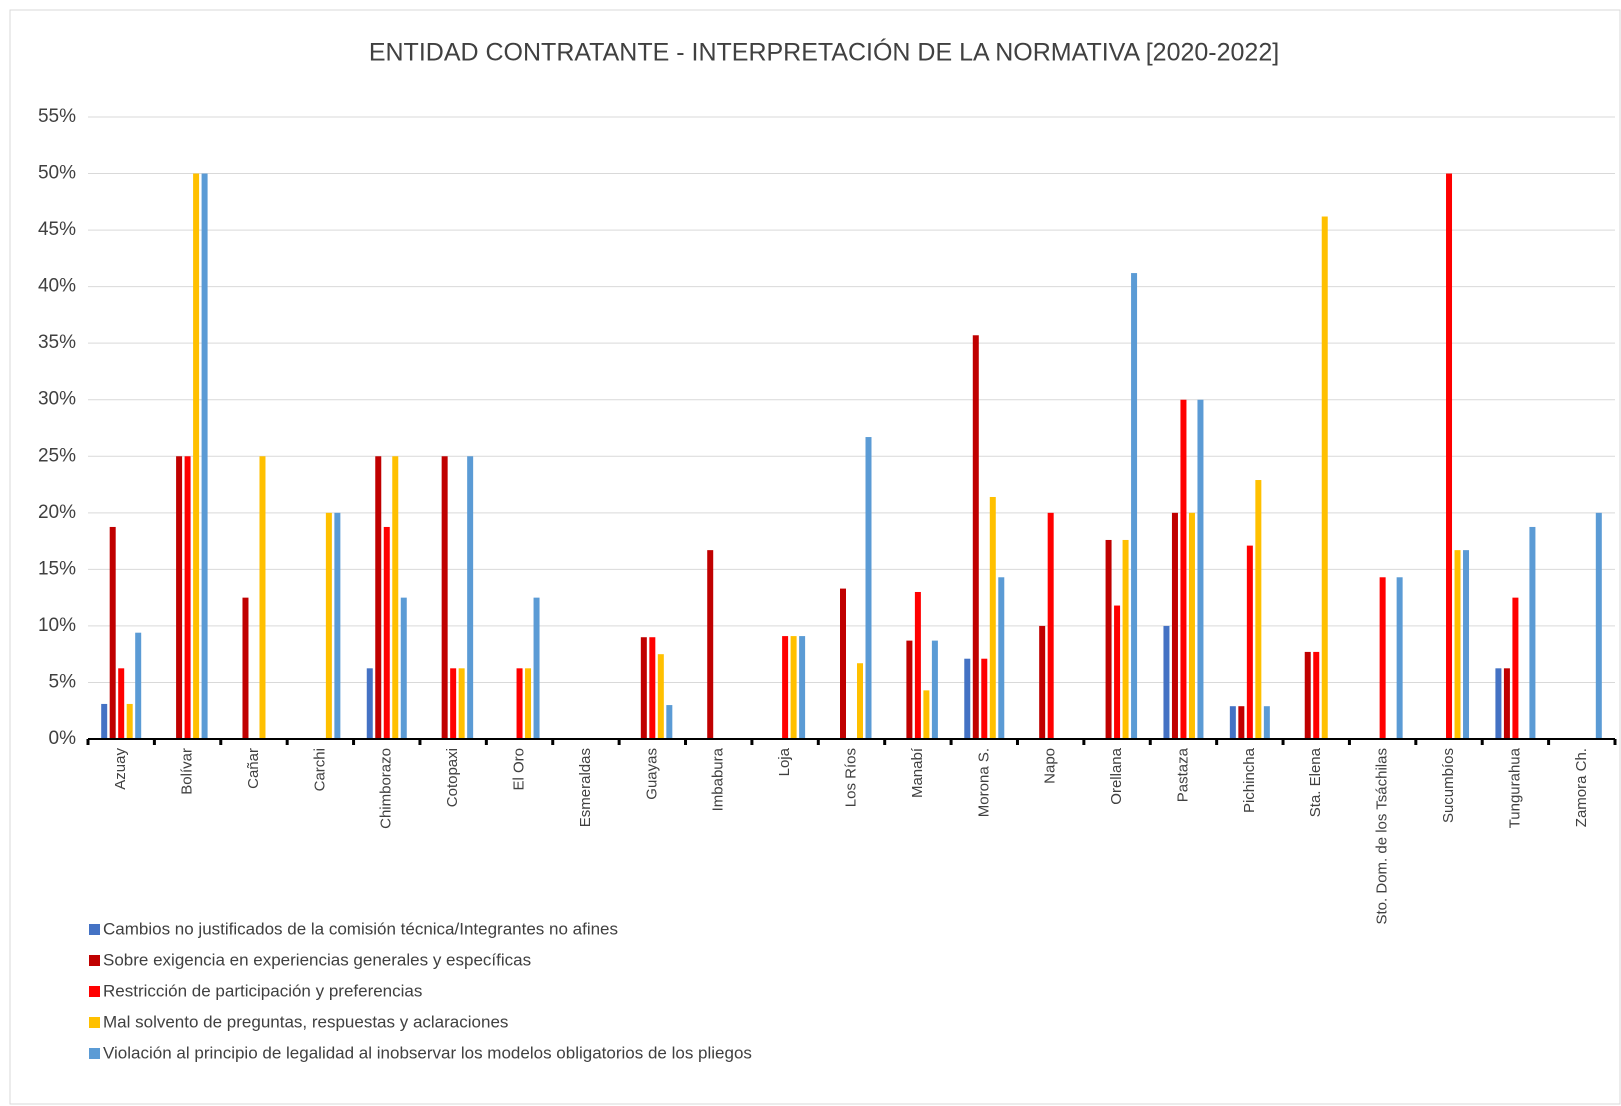 Image resolution: width=1621 pixels, height=1106 pixels. I want to click on x-tick-label: Orellana, so click(1116, 775).